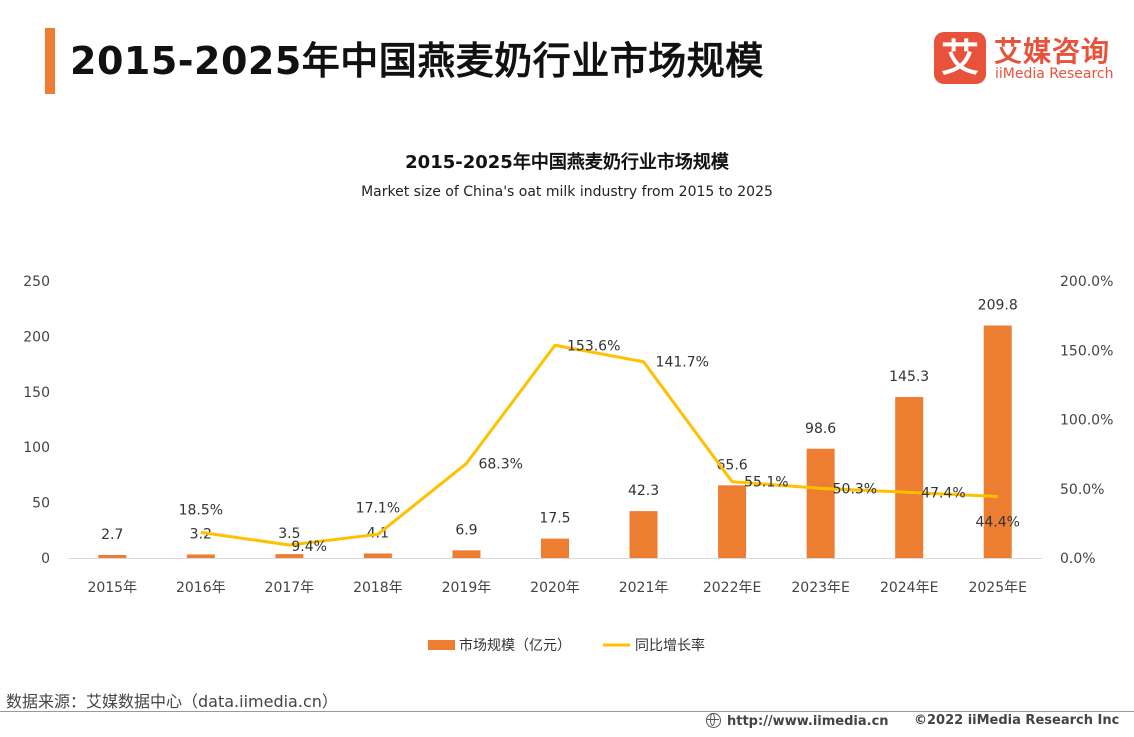 This screenshot has height=737, width=1134. I want to click on line-data-label: 44.4%, so click(997, 523).